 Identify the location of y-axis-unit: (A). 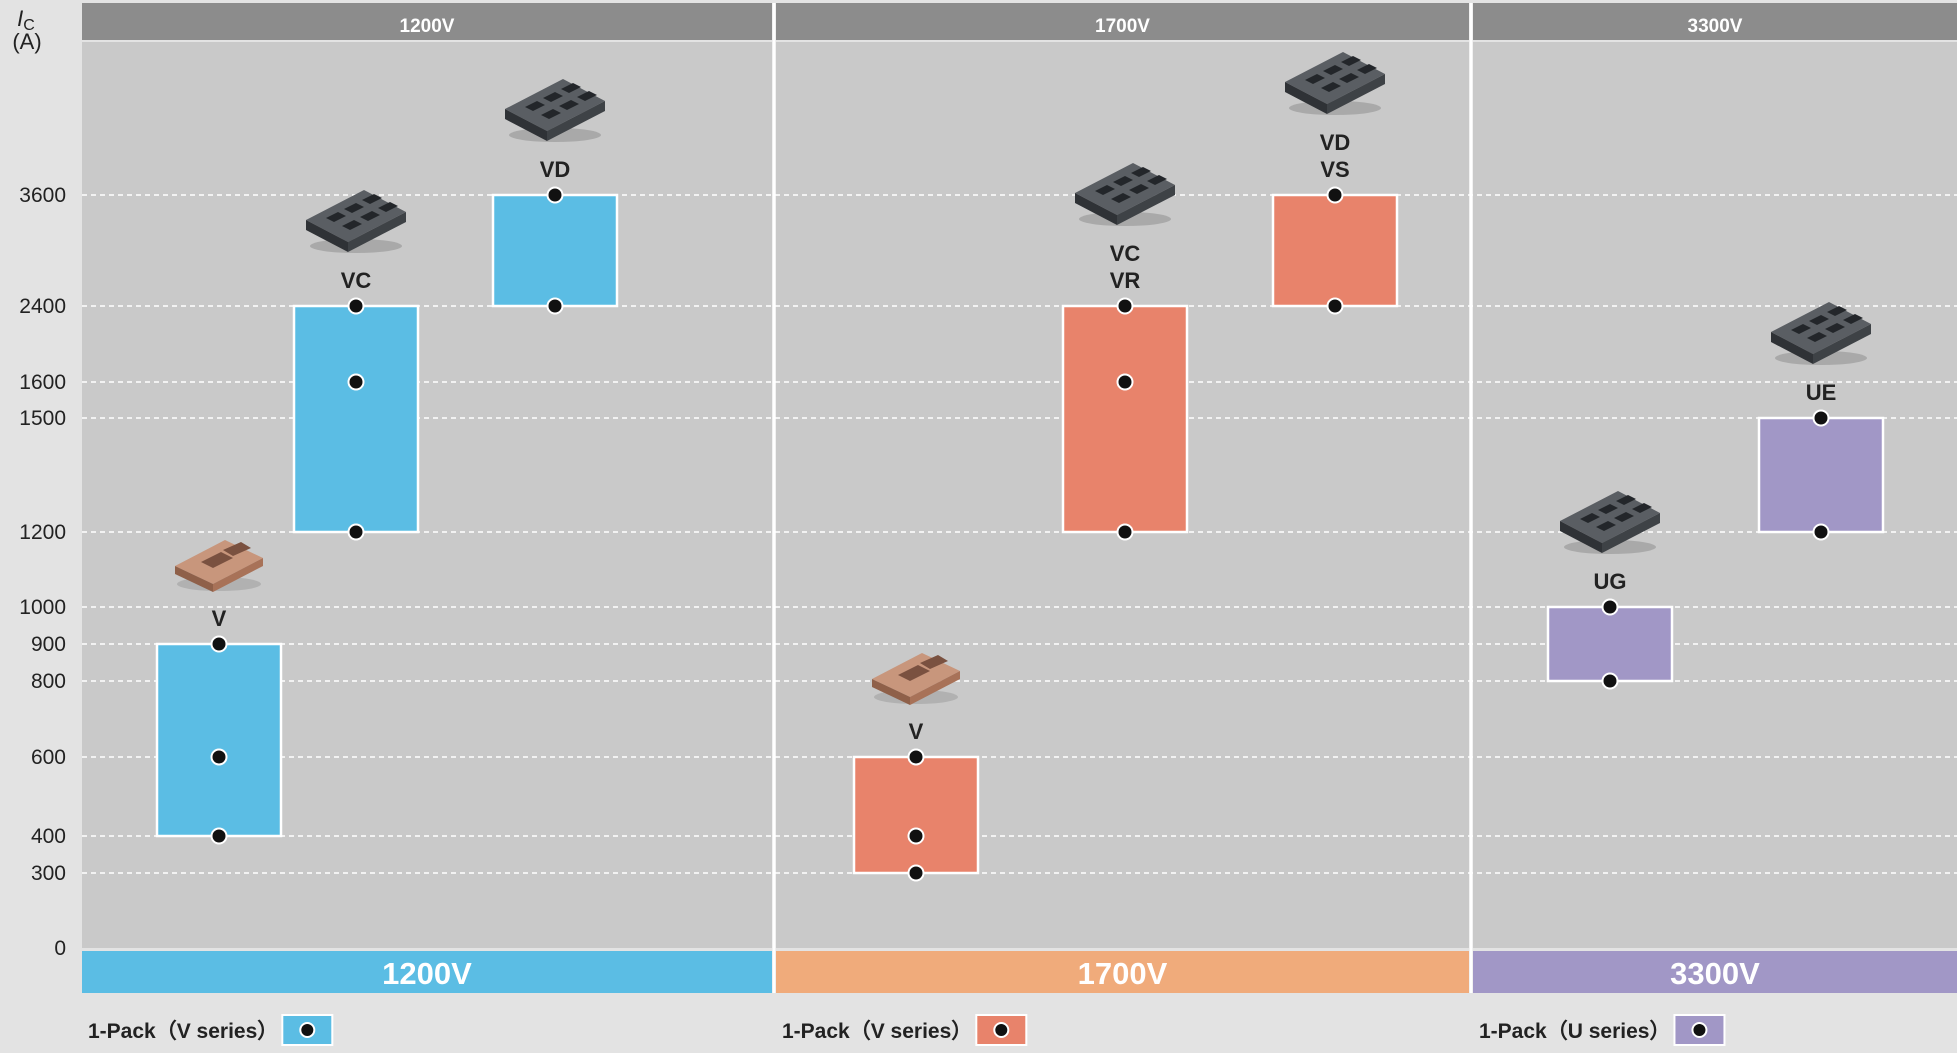
(26, 41).